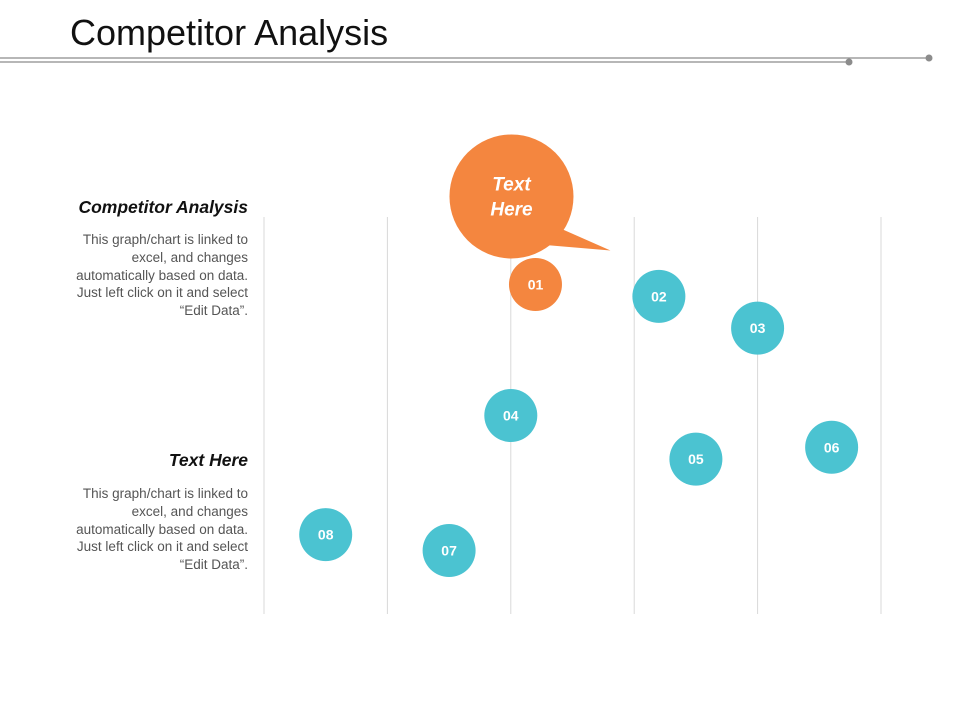  What do you see at coordinates (466, 60) in the screenshot?
I see `title-underline` at bounding box center [466, 60].